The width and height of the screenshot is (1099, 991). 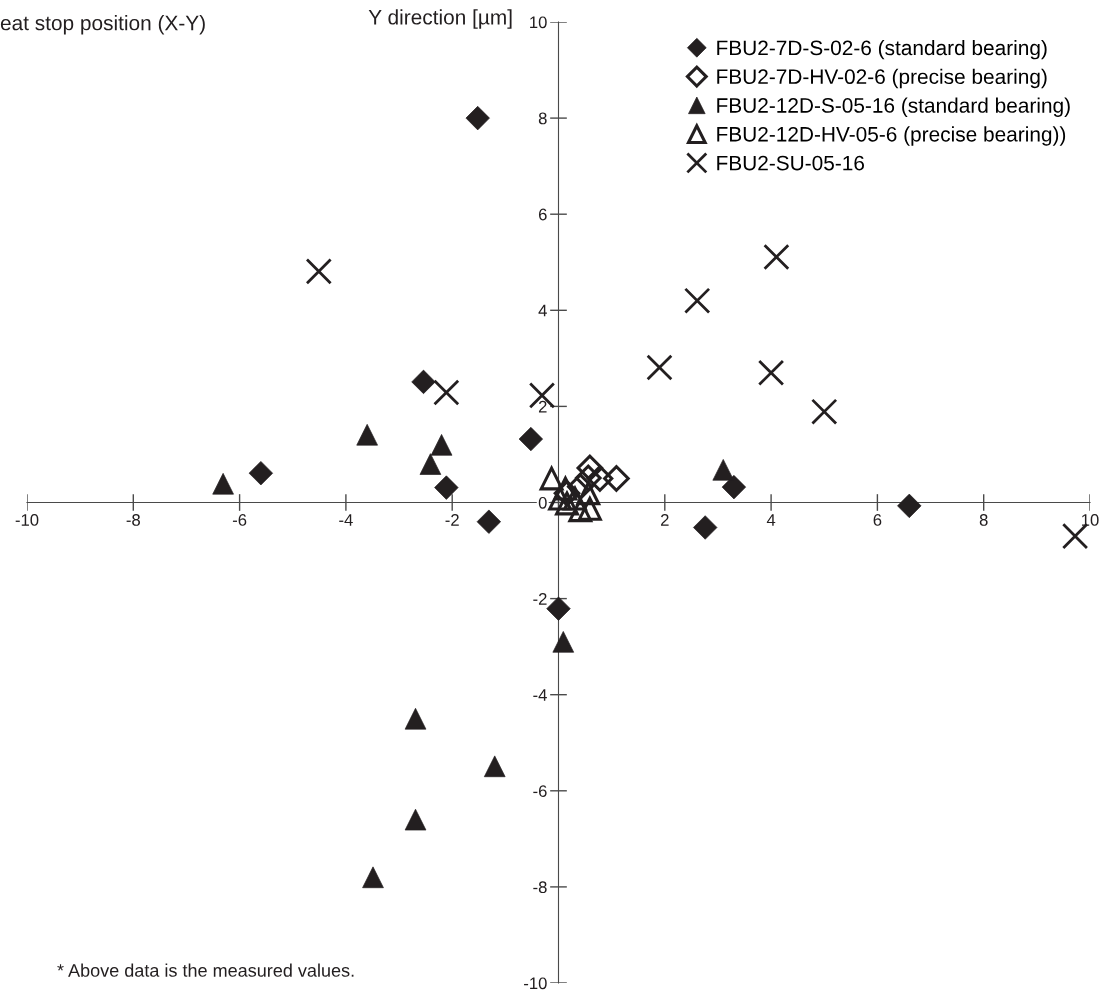 What do you see at coordinates (540, 791) in the screenshot?
I see `y-tick-label: -6` at bounding box center [540, 791].